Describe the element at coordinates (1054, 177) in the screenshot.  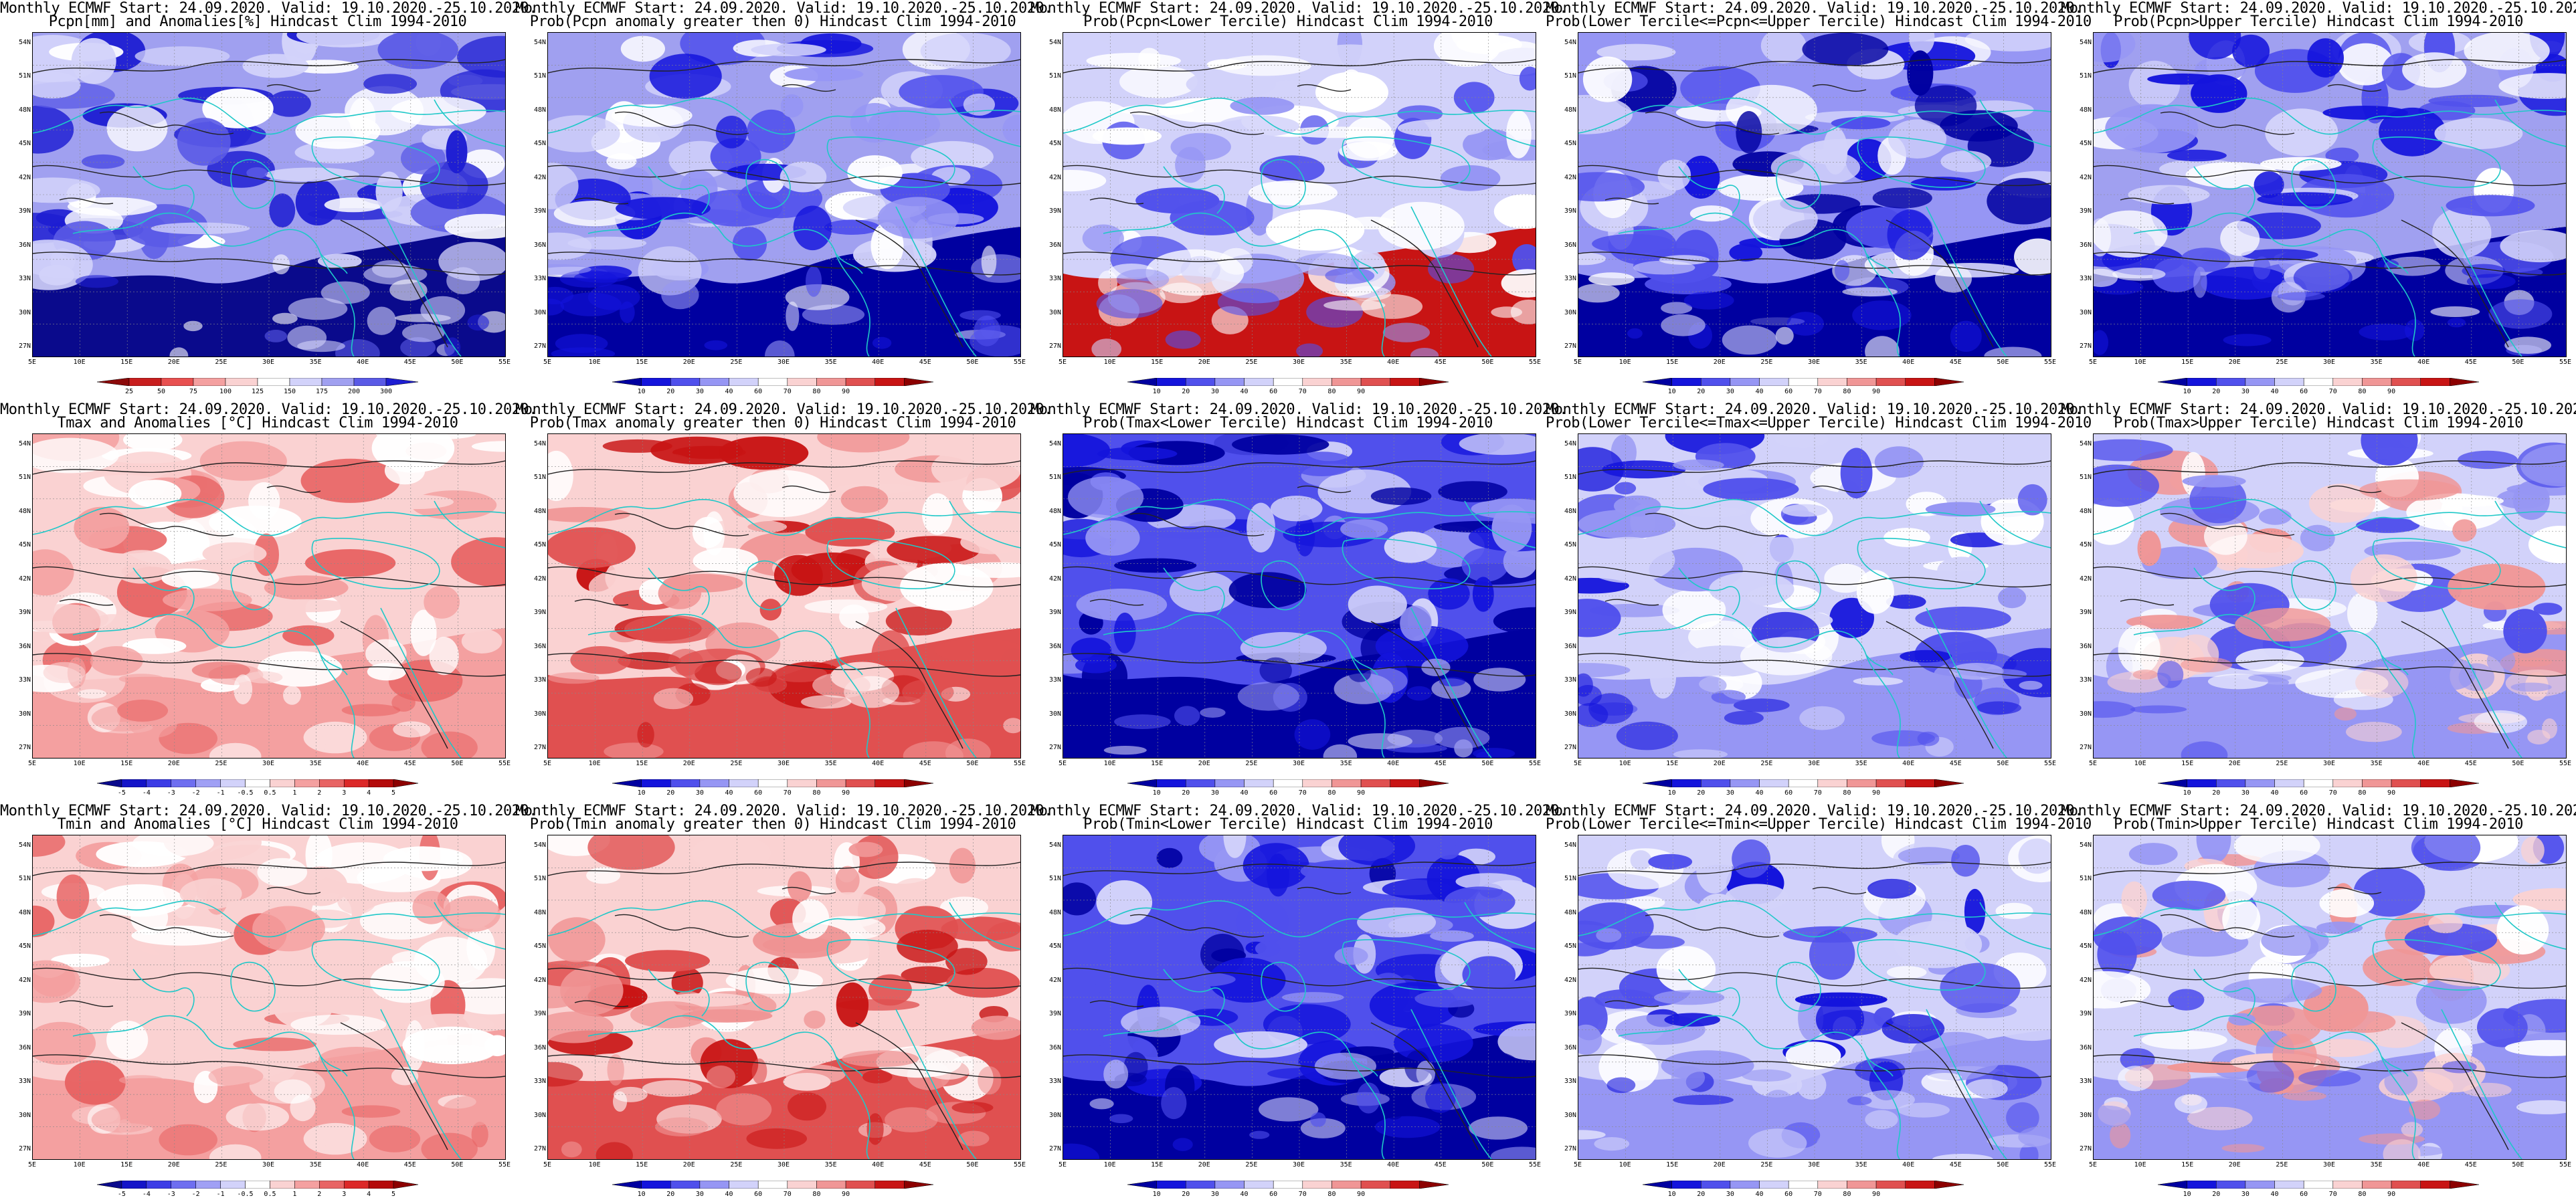
I see `latitude-label: 42N` at that location.